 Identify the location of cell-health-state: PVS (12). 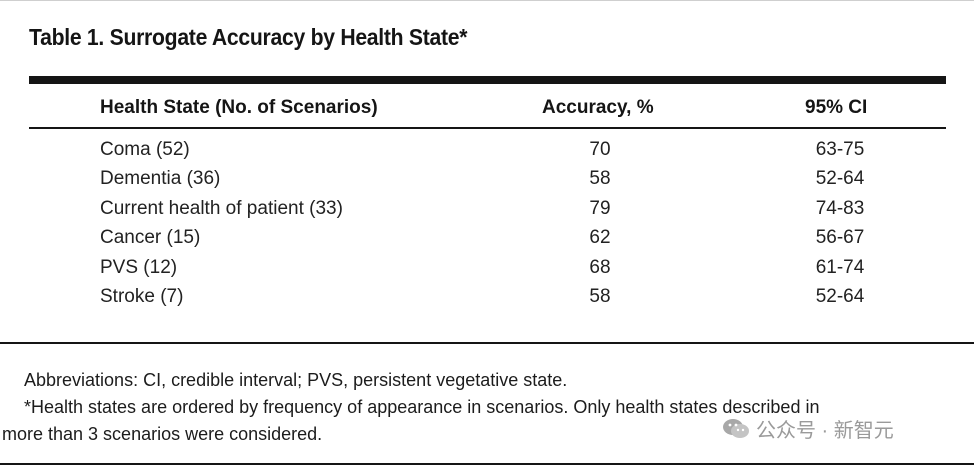
(139, 267).